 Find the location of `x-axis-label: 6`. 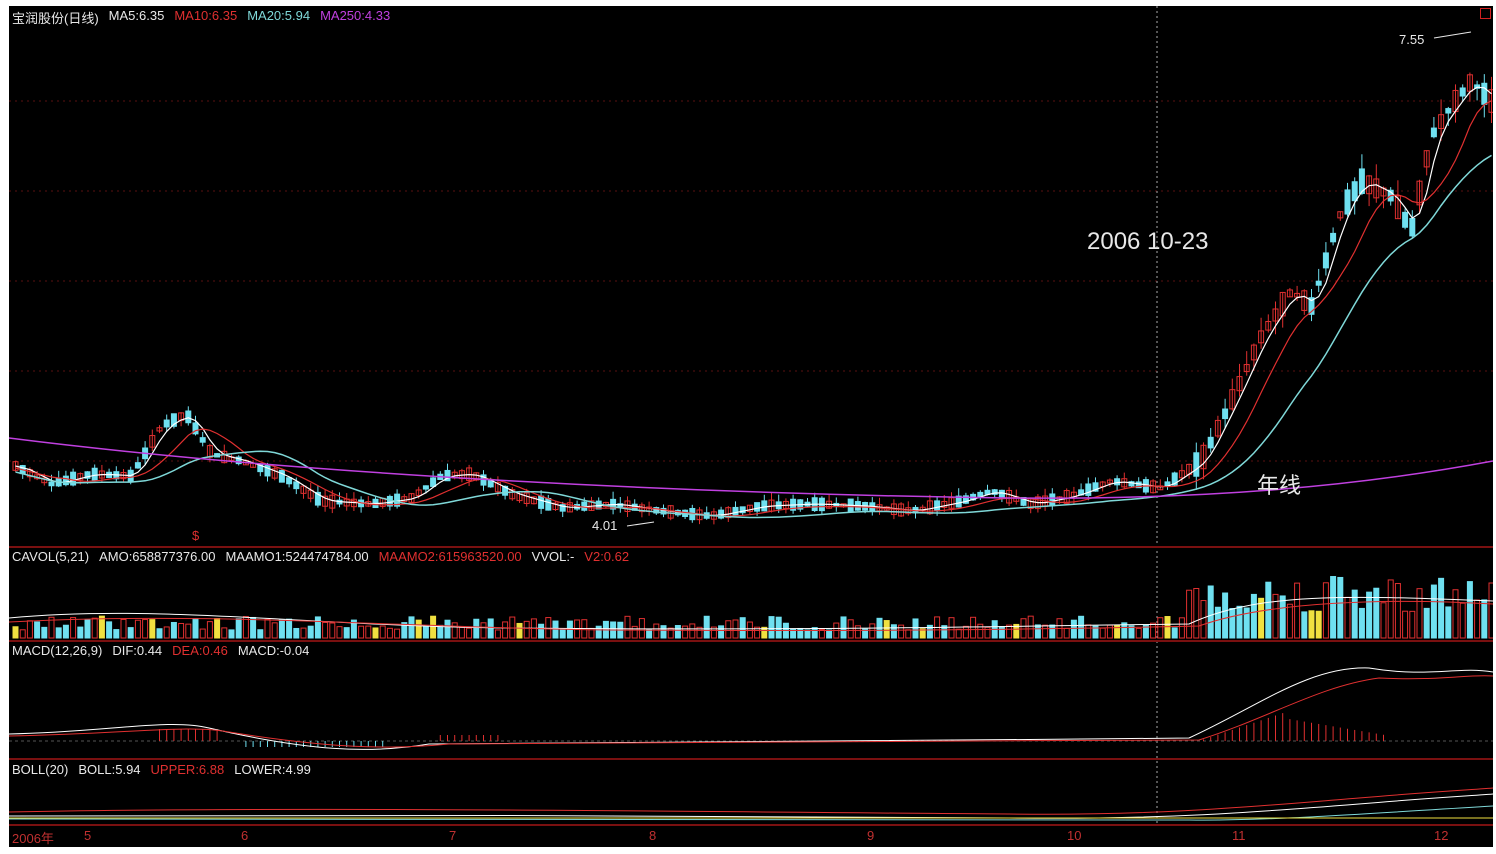

x-axis-label: 6 is located at coordinates (245, 835).